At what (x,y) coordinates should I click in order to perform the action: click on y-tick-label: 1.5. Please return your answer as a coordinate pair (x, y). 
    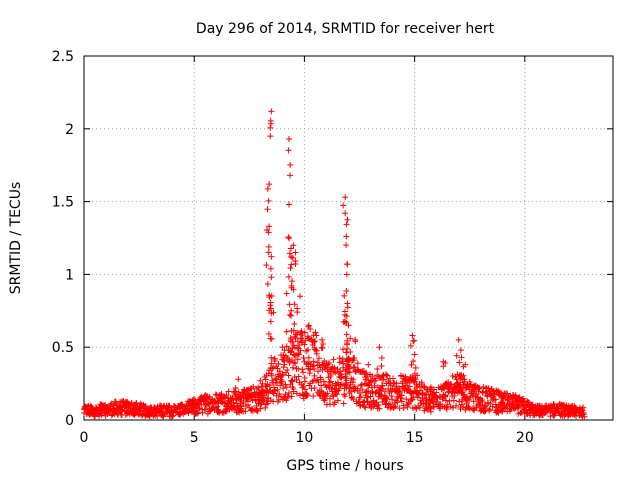
    Looking at the image, I should click on (63, 203).